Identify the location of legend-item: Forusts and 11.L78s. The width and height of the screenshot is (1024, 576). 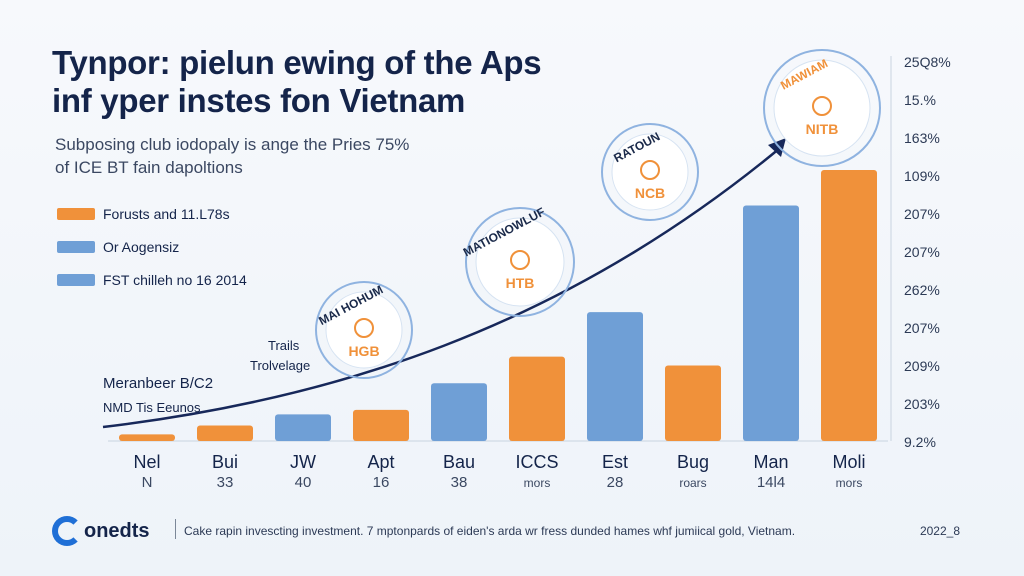
(152, 214).